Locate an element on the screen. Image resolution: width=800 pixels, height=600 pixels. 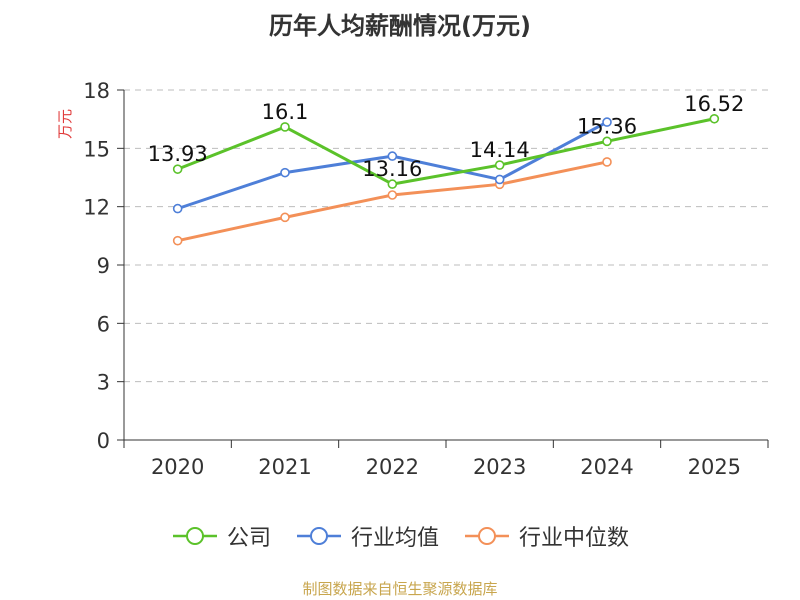
data-label: 16.1 is located at coordinates (285, 112).